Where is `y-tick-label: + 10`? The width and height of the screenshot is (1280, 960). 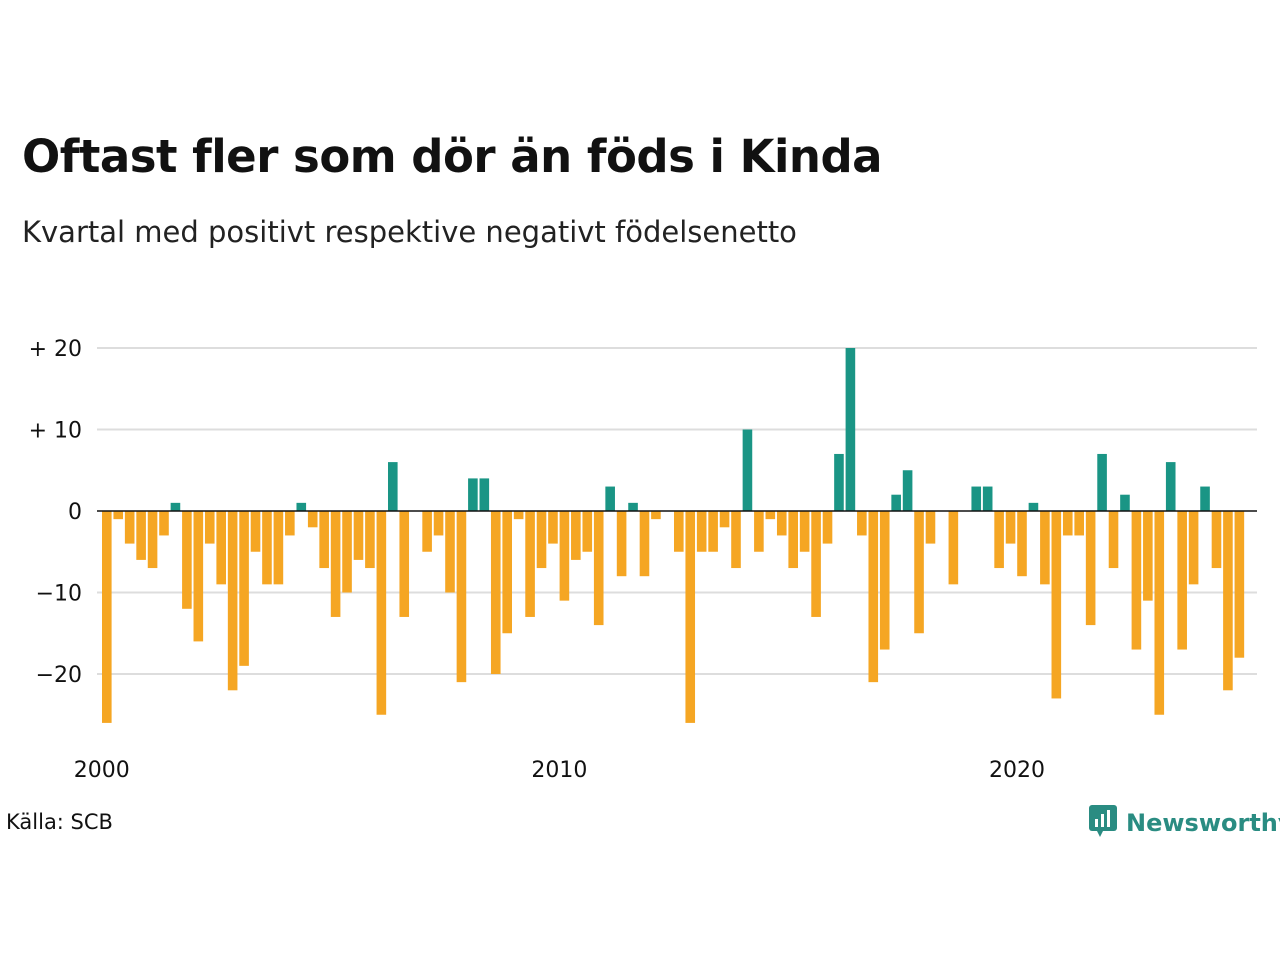
y-tick-label: + 10 is located at coordinates (55, 431).